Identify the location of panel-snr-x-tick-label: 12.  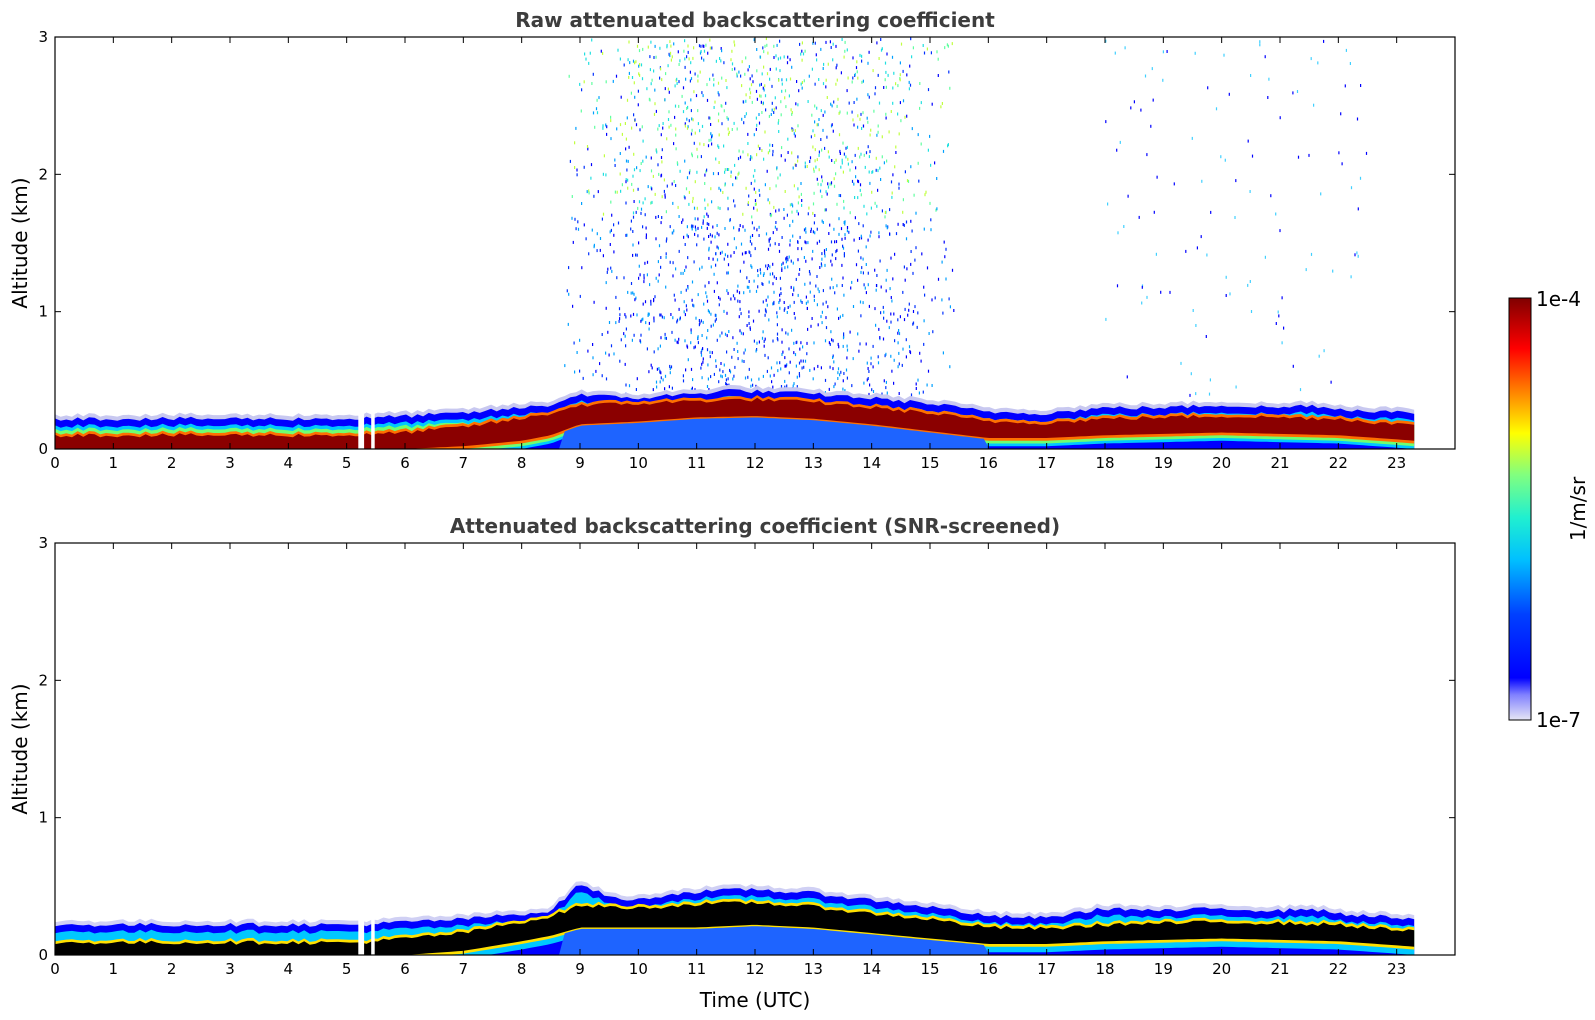
(754, 969).